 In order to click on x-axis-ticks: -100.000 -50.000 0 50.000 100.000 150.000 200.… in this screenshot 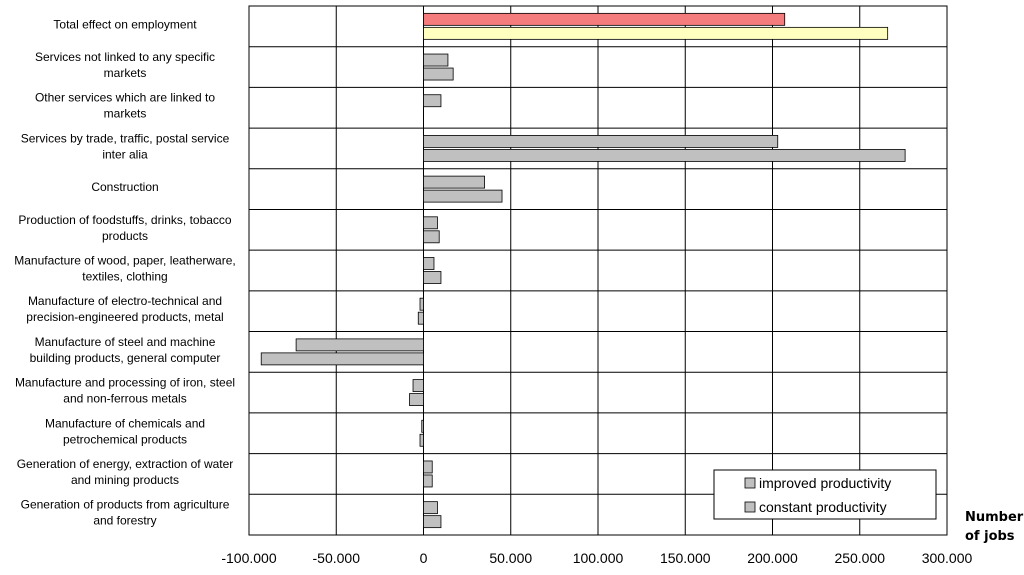, I will do `click(596, 558)`.